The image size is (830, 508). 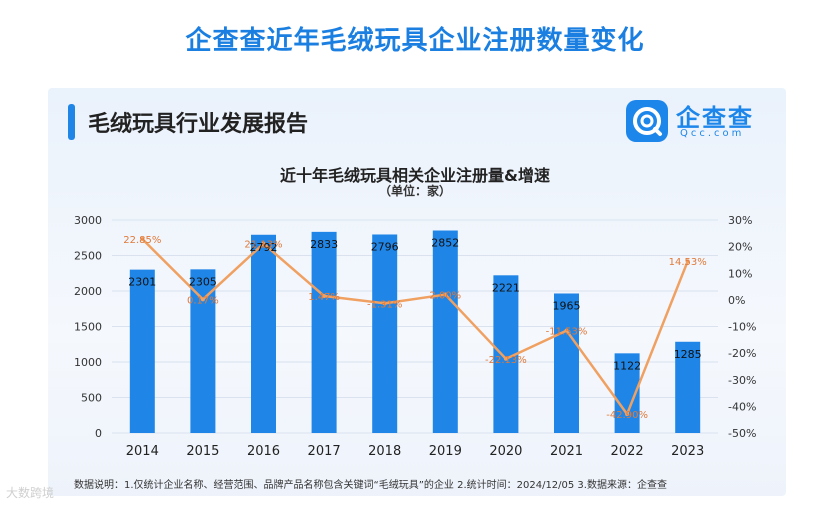 What do you see at coordinates (385, 246) in the screenshot?
I see `bar-value-label: 2796` at bounding box center [385, 246].